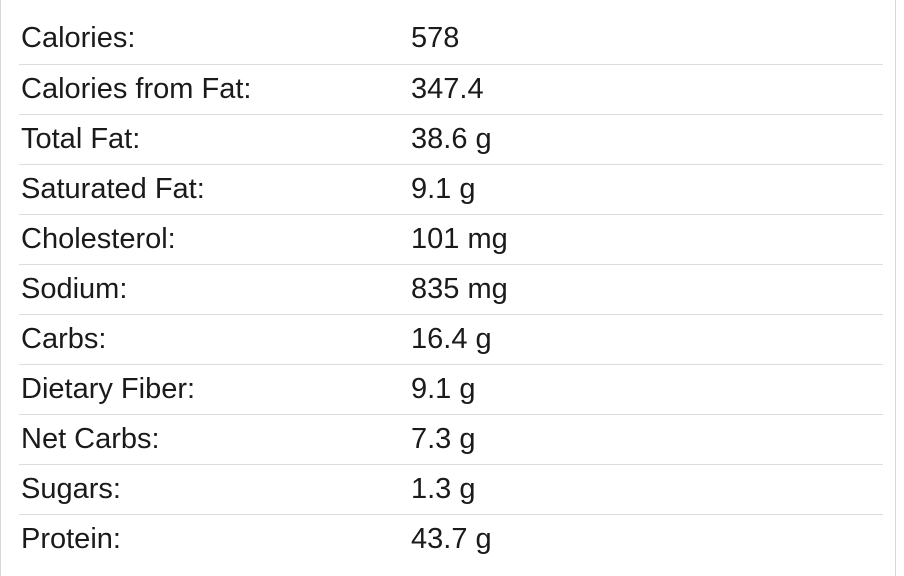 This screenshot has height=576, width=904. What do you see at coordinates (215, 138) in the screenshot?
I see `nutrient-label: Total Fat:` at bounding box center [215, 138].